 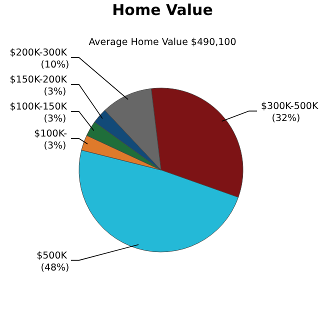 What do you see at coordinates (39, 53) in the screenshot?
I see `slice-label: $200K-300K` at bounding box center [39, 53].